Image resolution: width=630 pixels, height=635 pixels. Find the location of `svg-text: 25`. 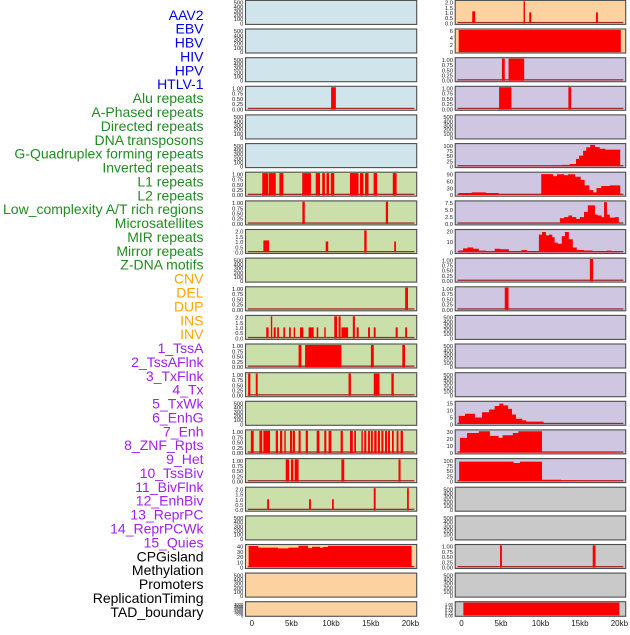

svg-text: 25 is located at coordinates (450, 162).